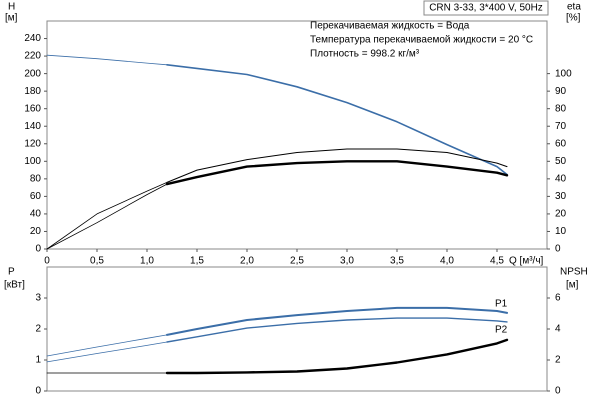 The width and height of the screenshot is (600, 400). Describe the element at coordinates (558, 298) in the screenshot. I see `y2-tick-label: 6` at that location.